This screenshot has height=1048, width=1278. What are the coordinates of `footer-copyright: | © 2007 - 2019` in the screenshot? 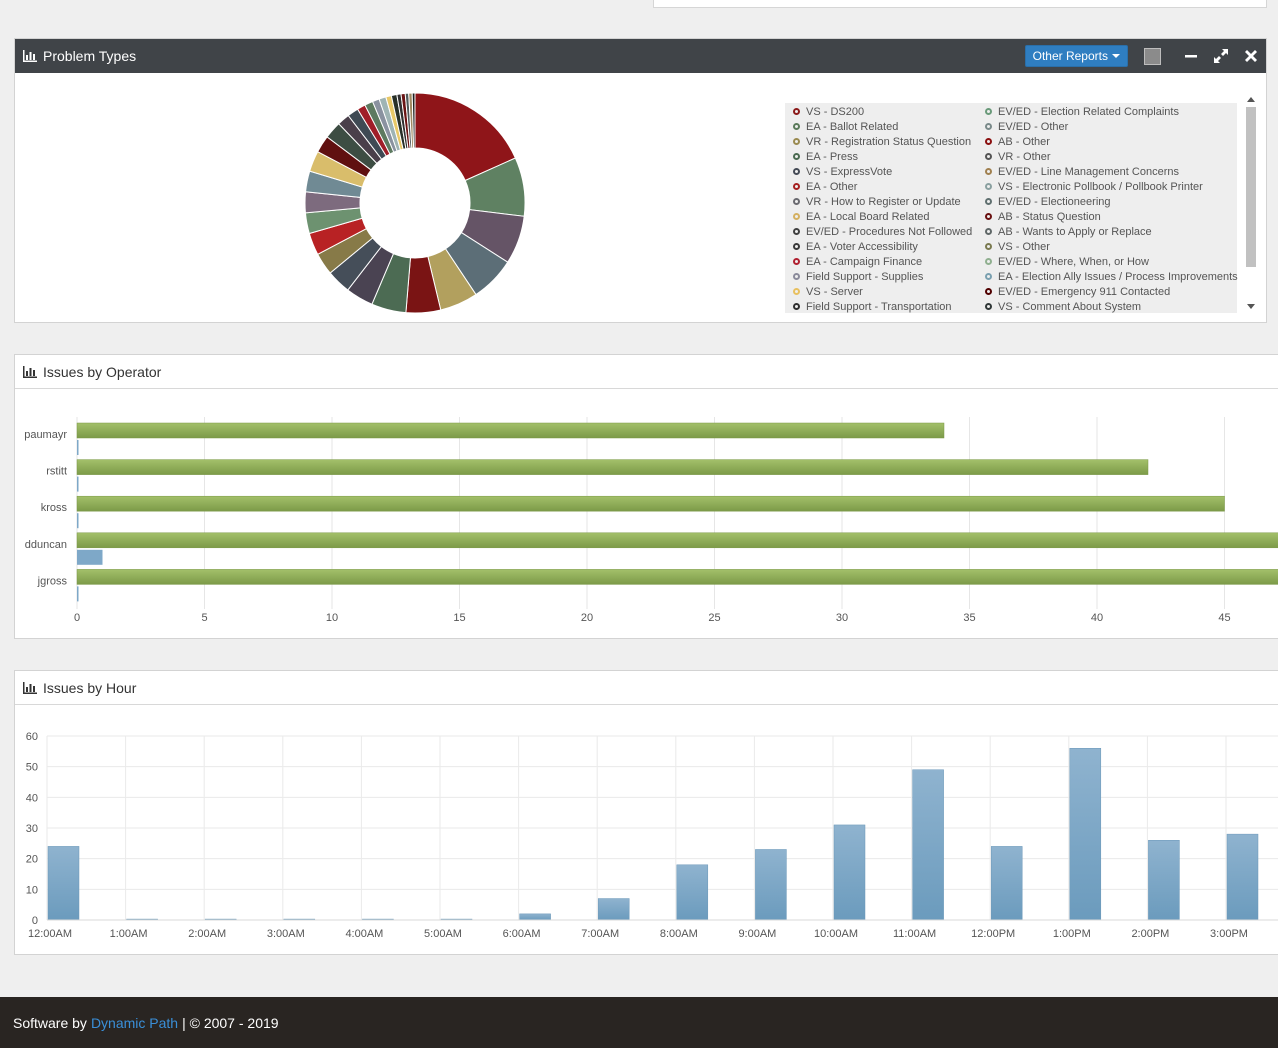 It's located at (230, 1022).